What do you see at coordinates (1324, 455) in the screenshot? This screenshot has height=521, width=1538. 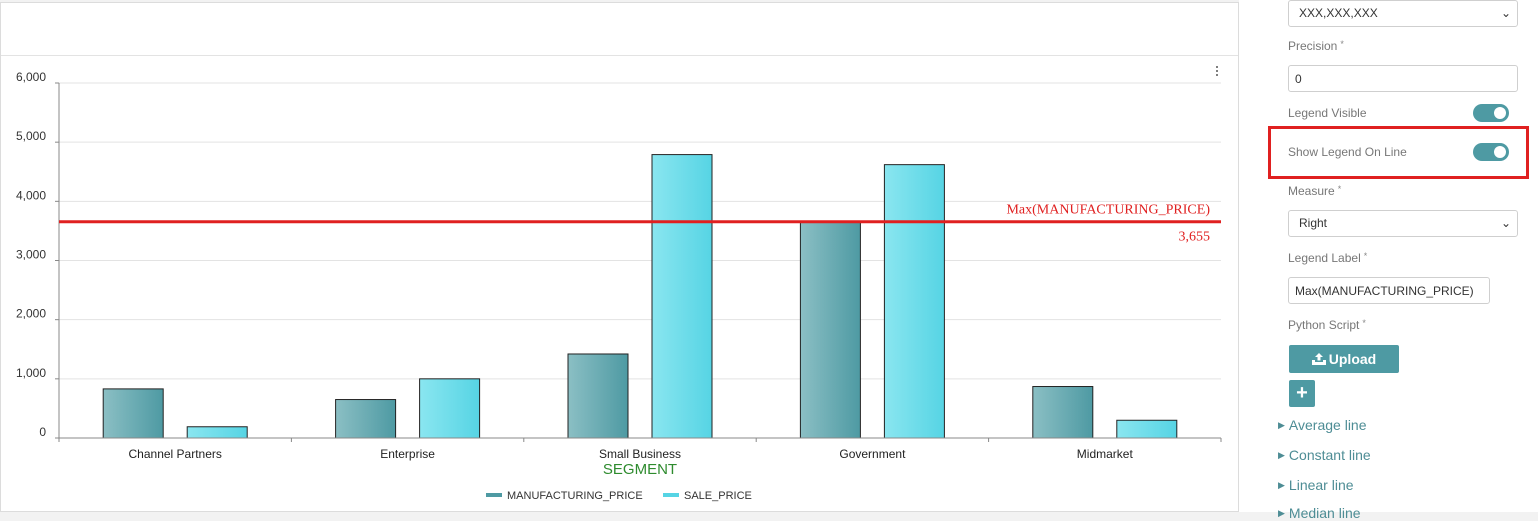 I see `section-constant-line: ▶ Constant line` at bounding box center [1324, 455].